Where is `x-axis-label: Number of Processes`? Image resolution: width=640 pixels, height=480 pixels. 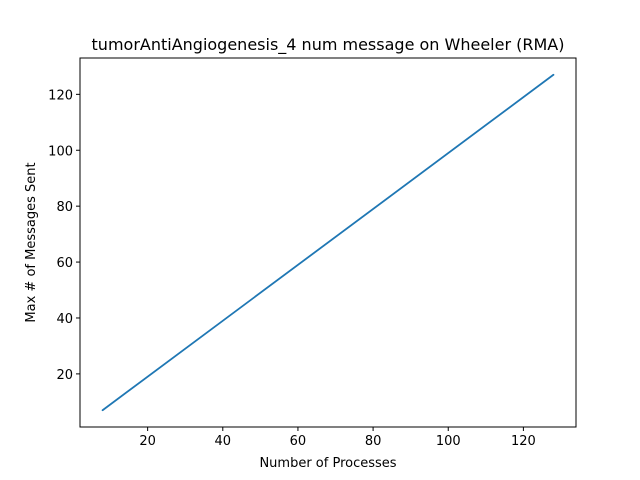
x-axis-label: Number of Processes is located at coordinates (327, 463).